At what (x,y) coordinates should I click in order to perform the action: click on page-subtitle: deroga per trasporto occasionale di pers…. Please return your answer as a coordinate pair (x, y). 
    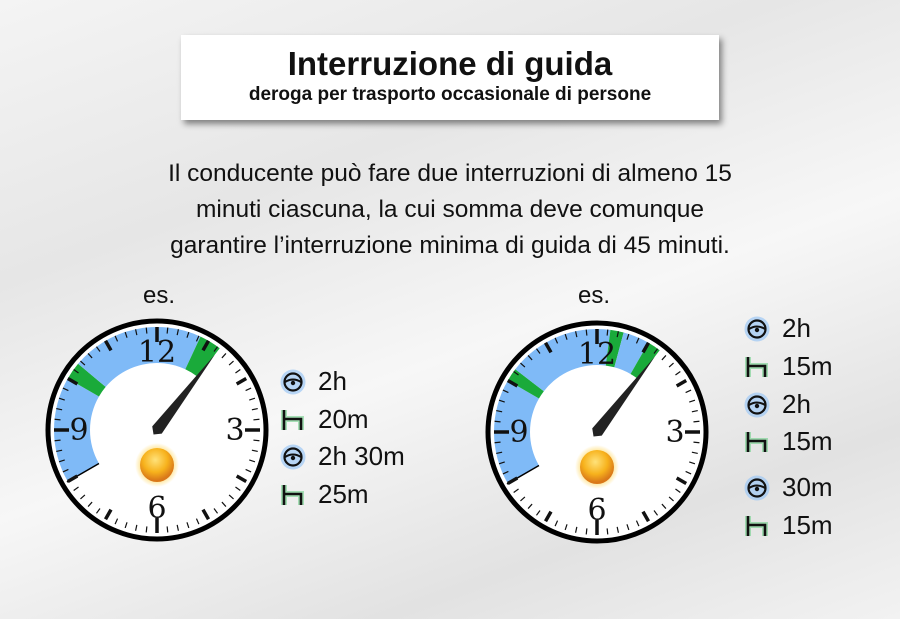
    Looking at the image, I should click on (450, 94).